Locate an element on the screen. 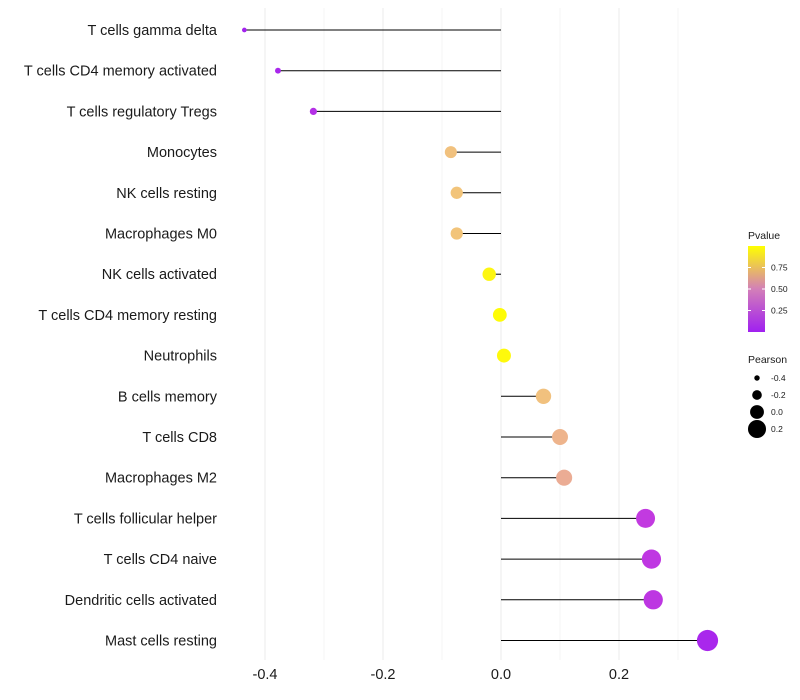 This screenshot has height=700, width=800. legend-pearson-title: Pearson is located at coordinates (767, 360).